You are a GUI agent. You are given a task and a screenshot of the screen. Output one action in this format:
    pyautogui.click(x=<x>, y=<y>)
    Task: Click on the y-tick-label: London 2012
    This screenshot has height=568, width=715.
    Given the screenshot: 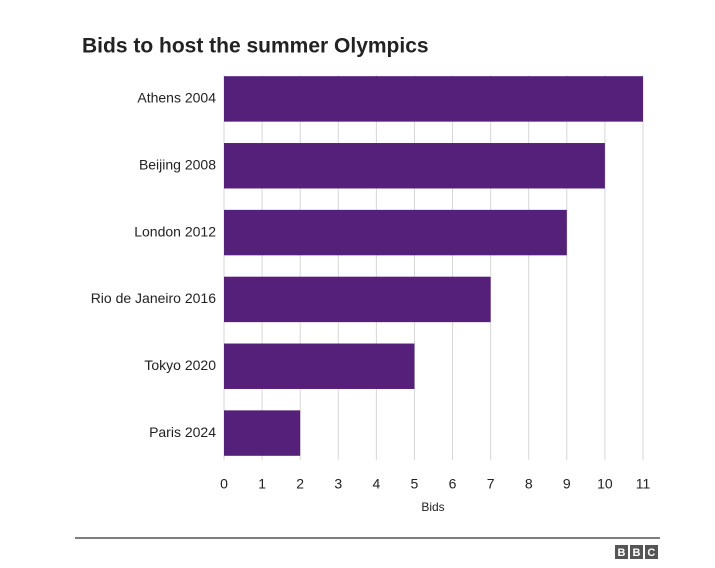 What is the action you would take?
    pyautogui.click(x=175, y=231)
    